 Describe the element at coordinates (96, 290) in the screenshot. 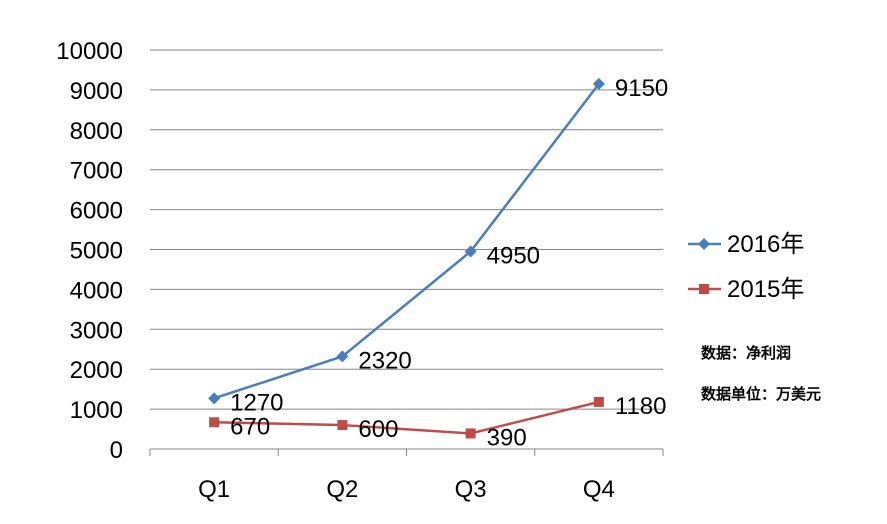

I see `y-tick-label: 4000` at that location.